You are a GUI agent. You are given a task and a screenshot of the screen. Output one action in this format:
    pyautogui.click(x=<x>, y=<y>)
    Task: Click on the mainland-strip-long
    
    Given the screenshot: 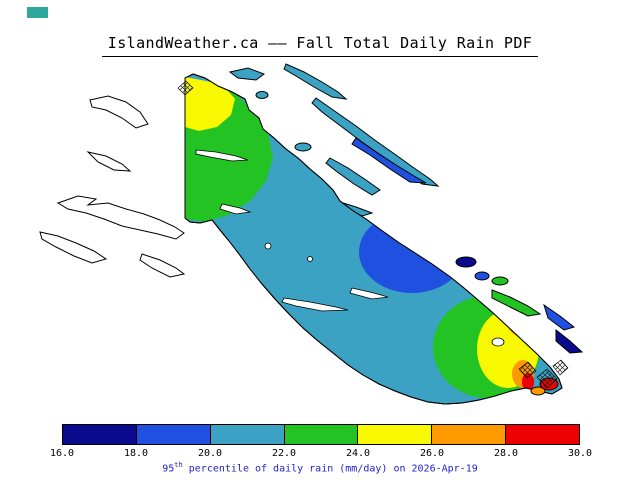 What is the action you would take?
    pyautogui.click(x=375, y=142)
    